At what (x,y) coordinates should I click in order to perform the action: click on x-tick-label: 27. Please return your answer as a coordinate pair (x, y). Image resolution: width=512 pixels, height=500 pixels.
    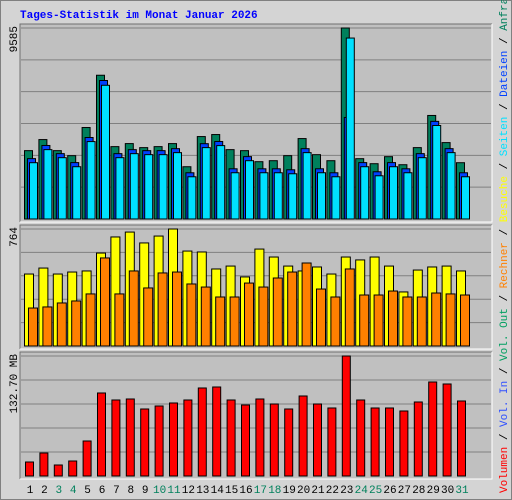
    Looking at the image, I should click on (404, 491).